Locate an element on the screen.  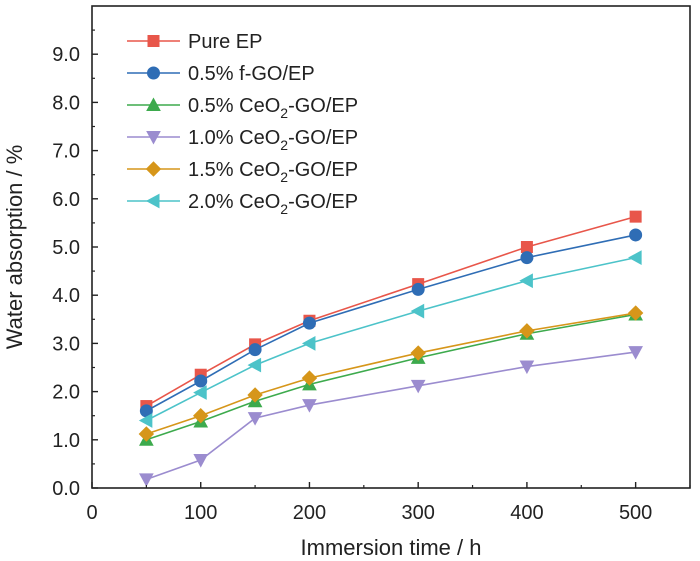
x-tick-label: 500 is located at coordinates (635, 513).